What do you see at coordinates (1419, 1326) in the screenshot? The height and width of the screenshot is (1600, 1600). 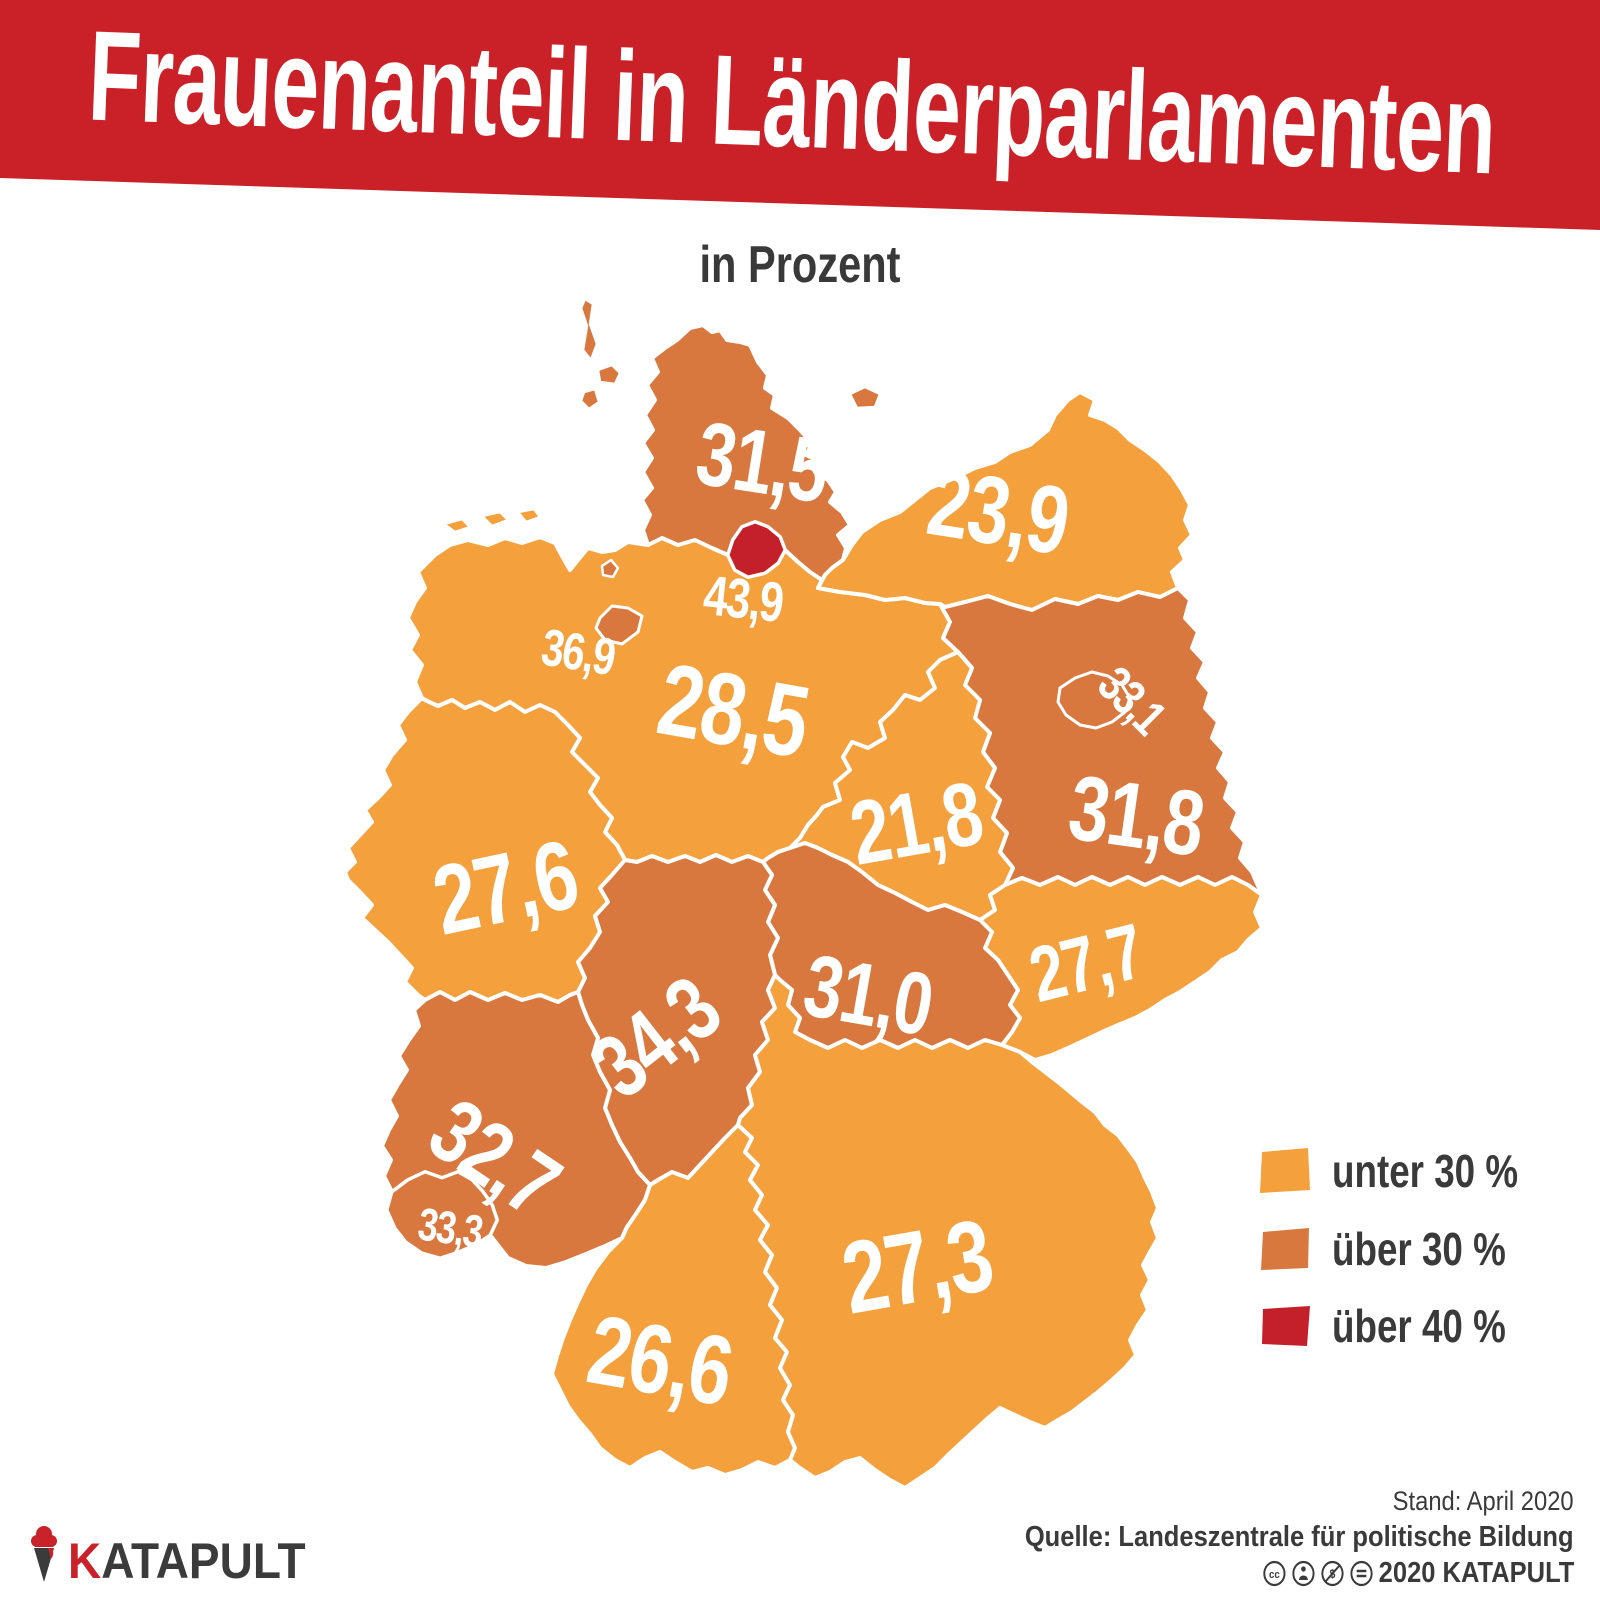 I see `legend-label-over-40: über 40 %` at bounding box center [1419, 1326].